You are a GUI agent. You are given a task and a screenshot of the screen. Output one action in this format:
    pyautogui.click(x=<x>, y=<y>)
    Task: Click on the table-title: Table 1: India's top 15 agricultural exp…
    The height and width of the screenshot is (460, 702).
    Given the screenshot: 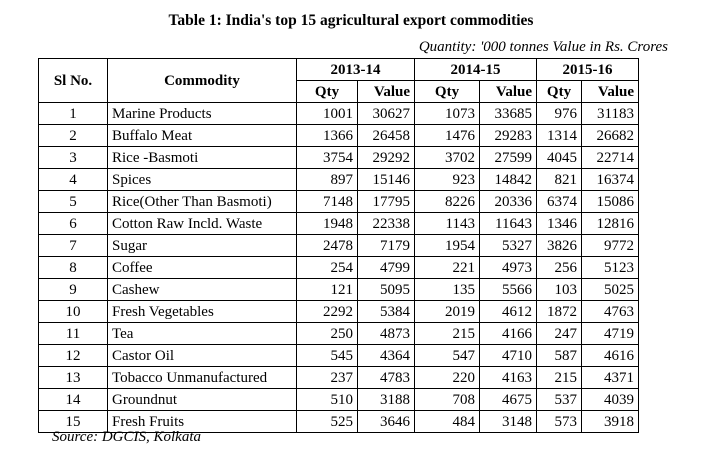 What is the action you would take?
    pyautogui.click(x=351, y=20)
    